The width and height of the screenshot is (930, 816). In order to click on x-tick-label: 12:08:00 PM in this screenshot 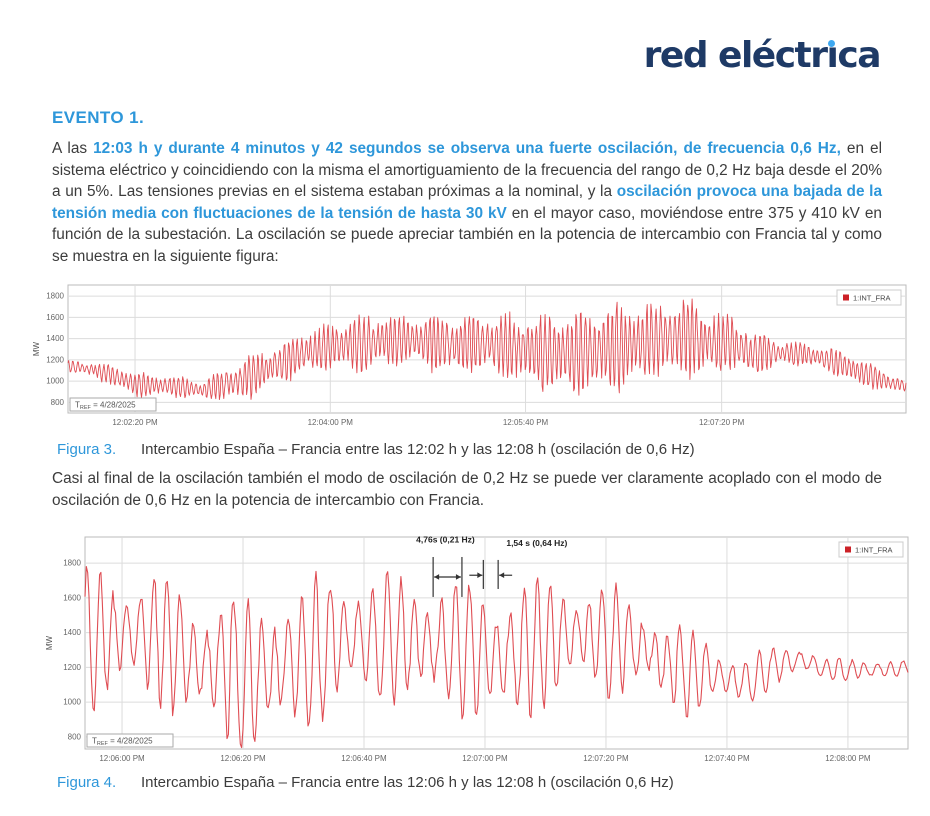, I will do `click(848, 758)`.